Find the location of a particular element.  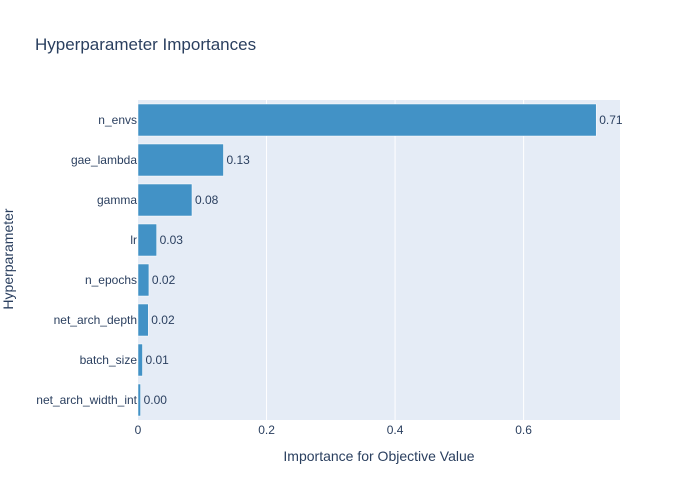

y-tick-label: gamma is located at coordinates (117, 200).